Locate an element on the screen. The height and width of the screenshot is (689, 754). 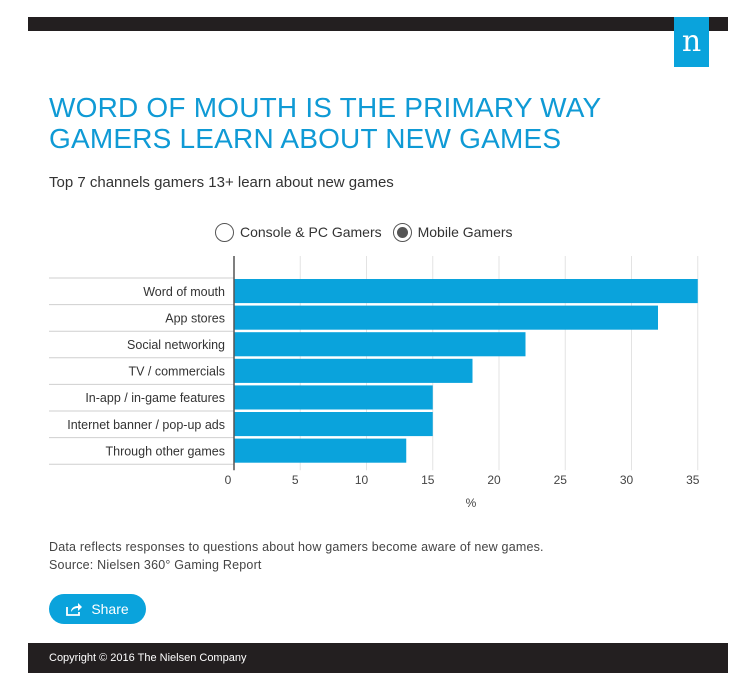
option-mobile-gamers: Mobile Gamers is located at coordinates (452, 232).